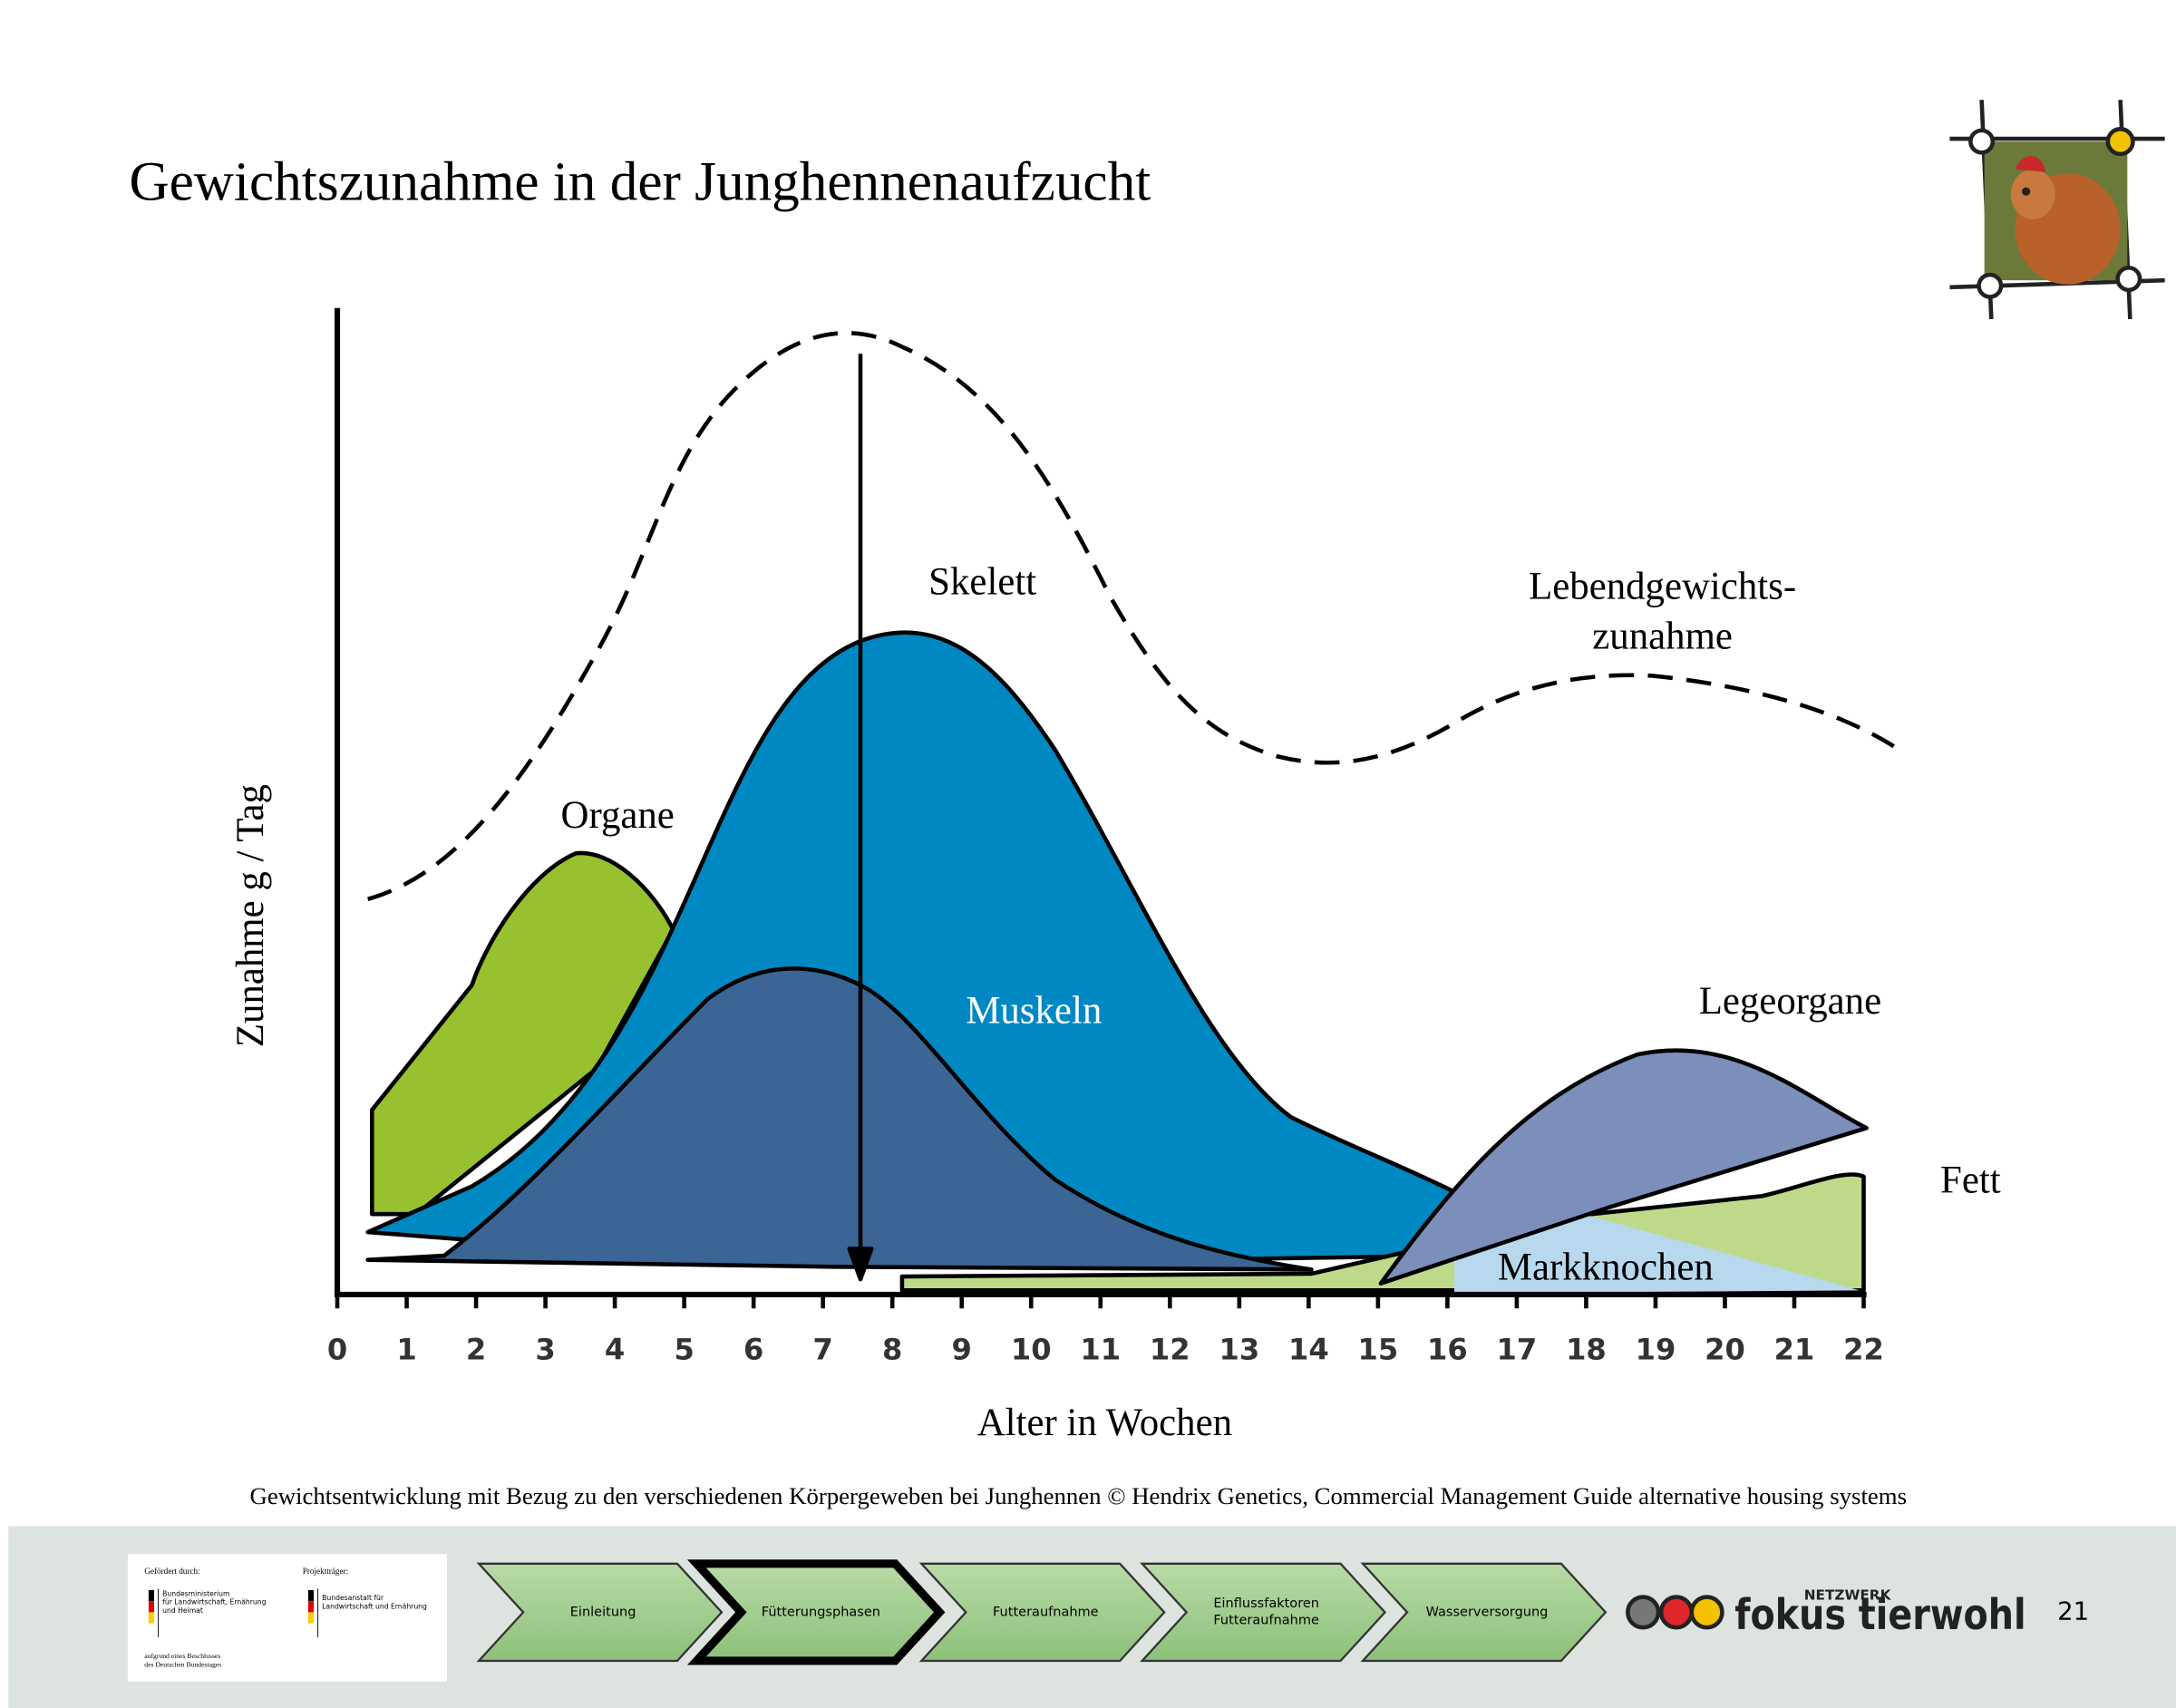  Describe the element at coordinates (374, 1606) in the screenshot. I see `funding-text: Landwirtschaft und Ernährung` at that location.